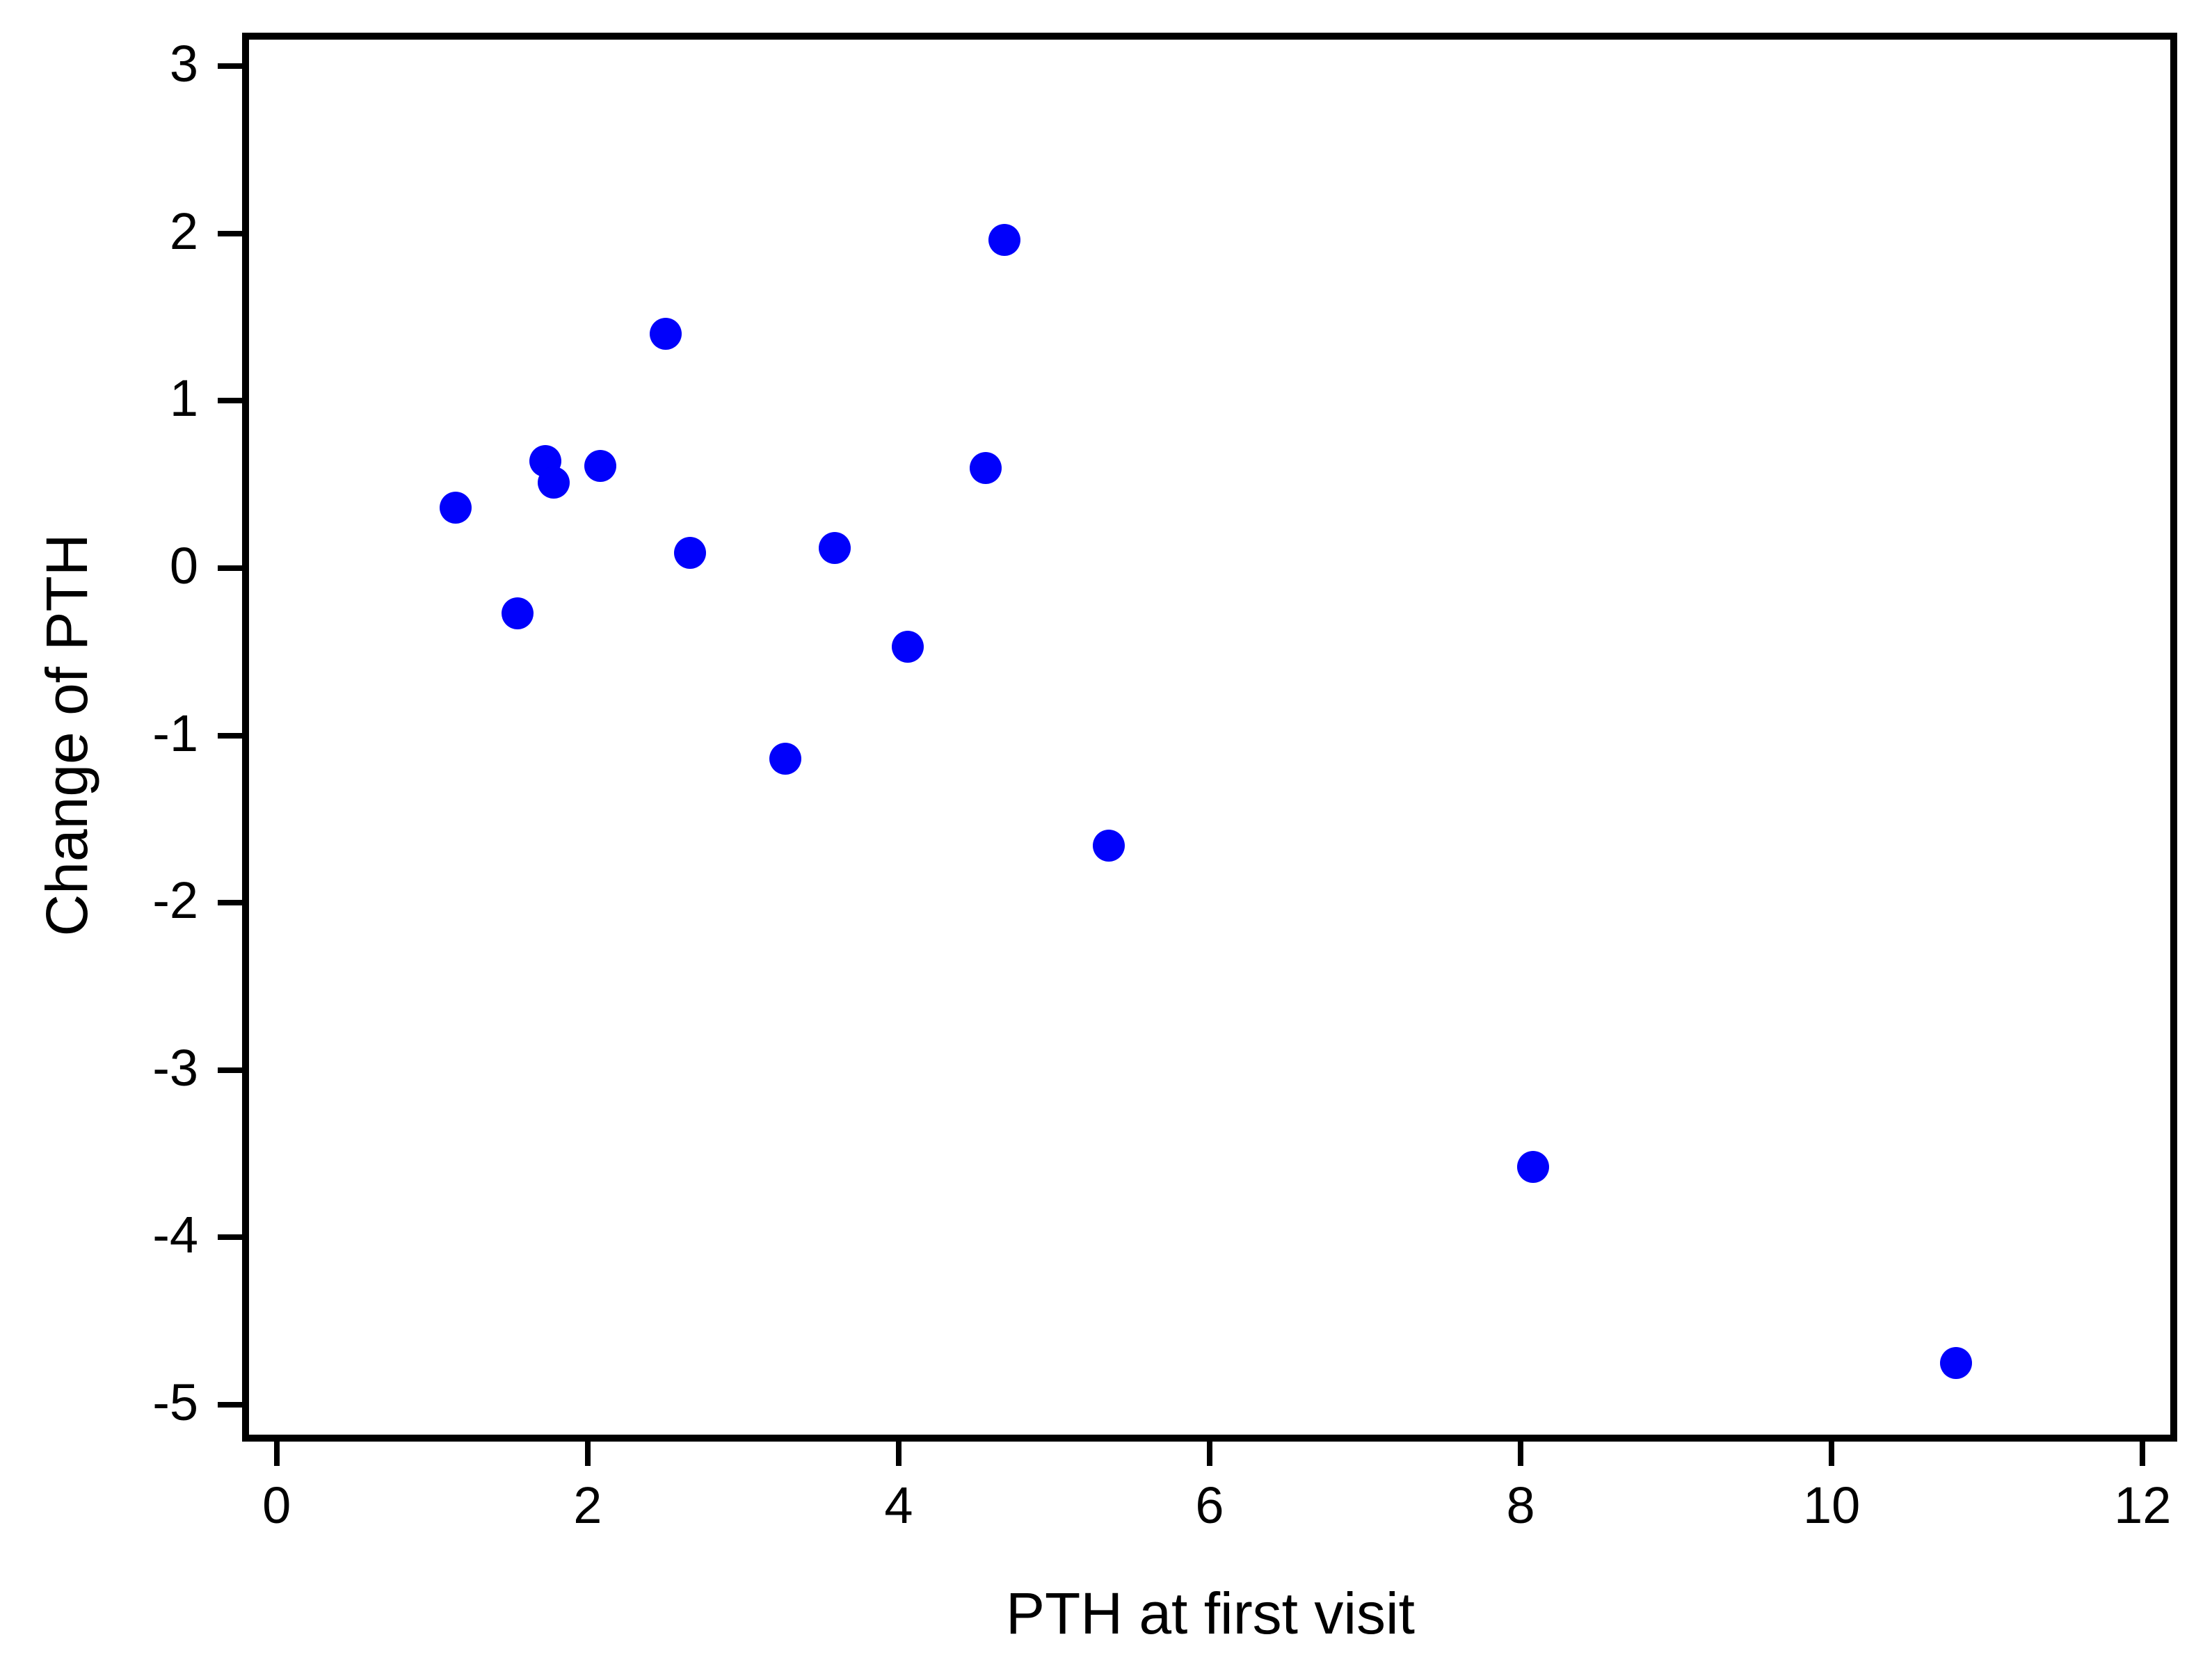 The width and height of the screenshot is (2212, 1669). Describe the element at coordinates (175, 1402) in the screenshot. I see `y-tick-label: -5` at that location.